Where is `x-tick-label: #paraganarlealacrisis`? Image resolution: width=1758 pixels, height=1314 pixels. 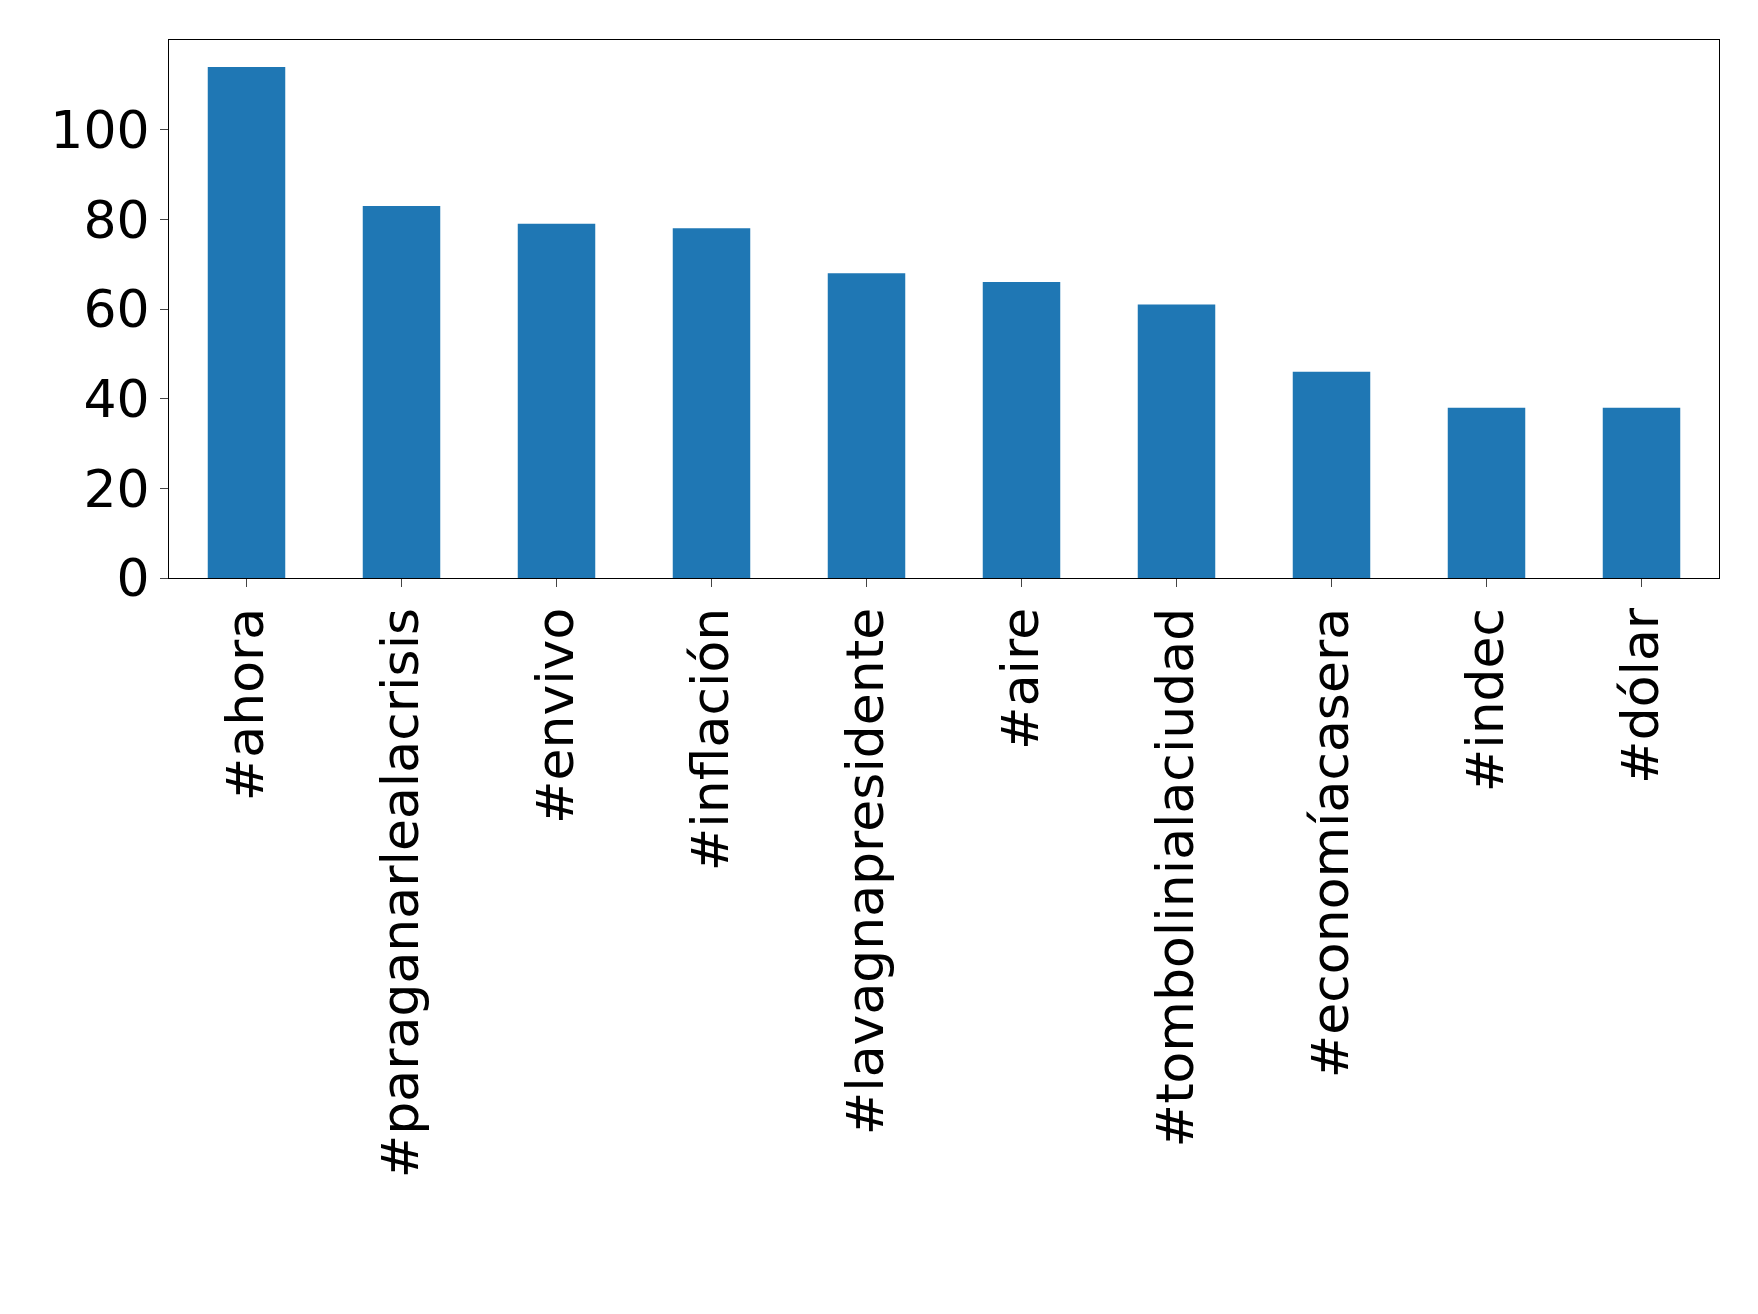 x-tick-label: #paraganarlealacrisis is located at coordinates (400, 893).